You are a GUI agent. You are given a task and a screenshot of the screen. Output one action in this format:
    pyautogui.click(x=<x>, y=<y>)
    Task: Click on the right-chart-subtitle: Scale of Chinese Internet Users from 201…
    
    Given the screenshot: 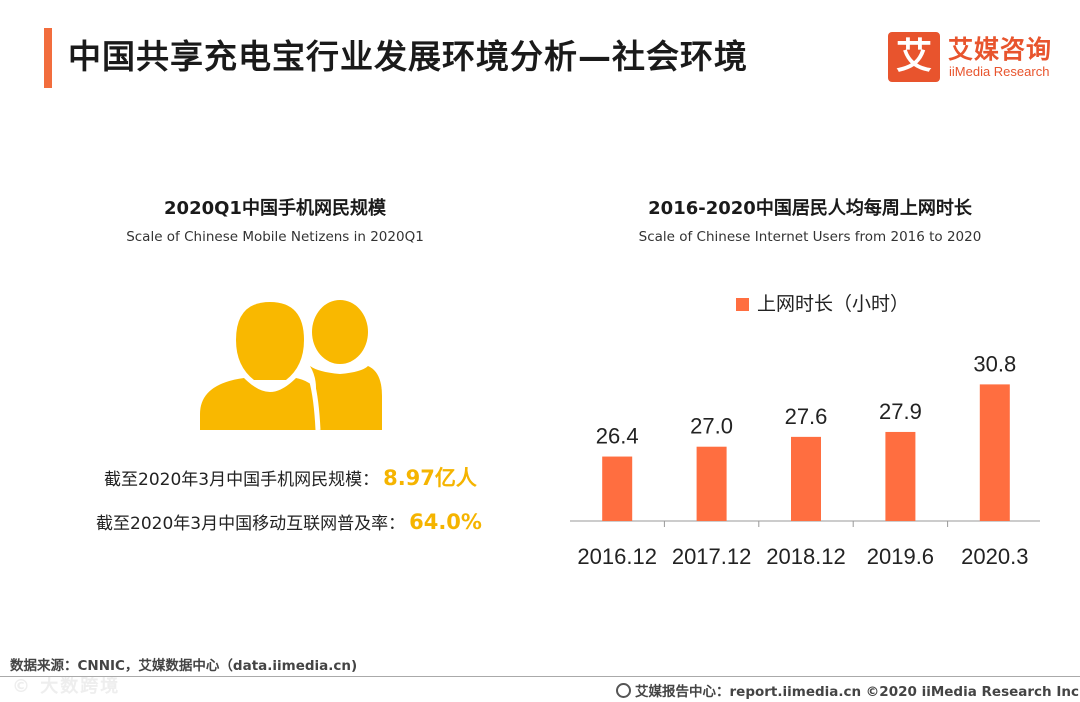 What is the action you would take?
    pyautogui.click(x=810, y=237)
    